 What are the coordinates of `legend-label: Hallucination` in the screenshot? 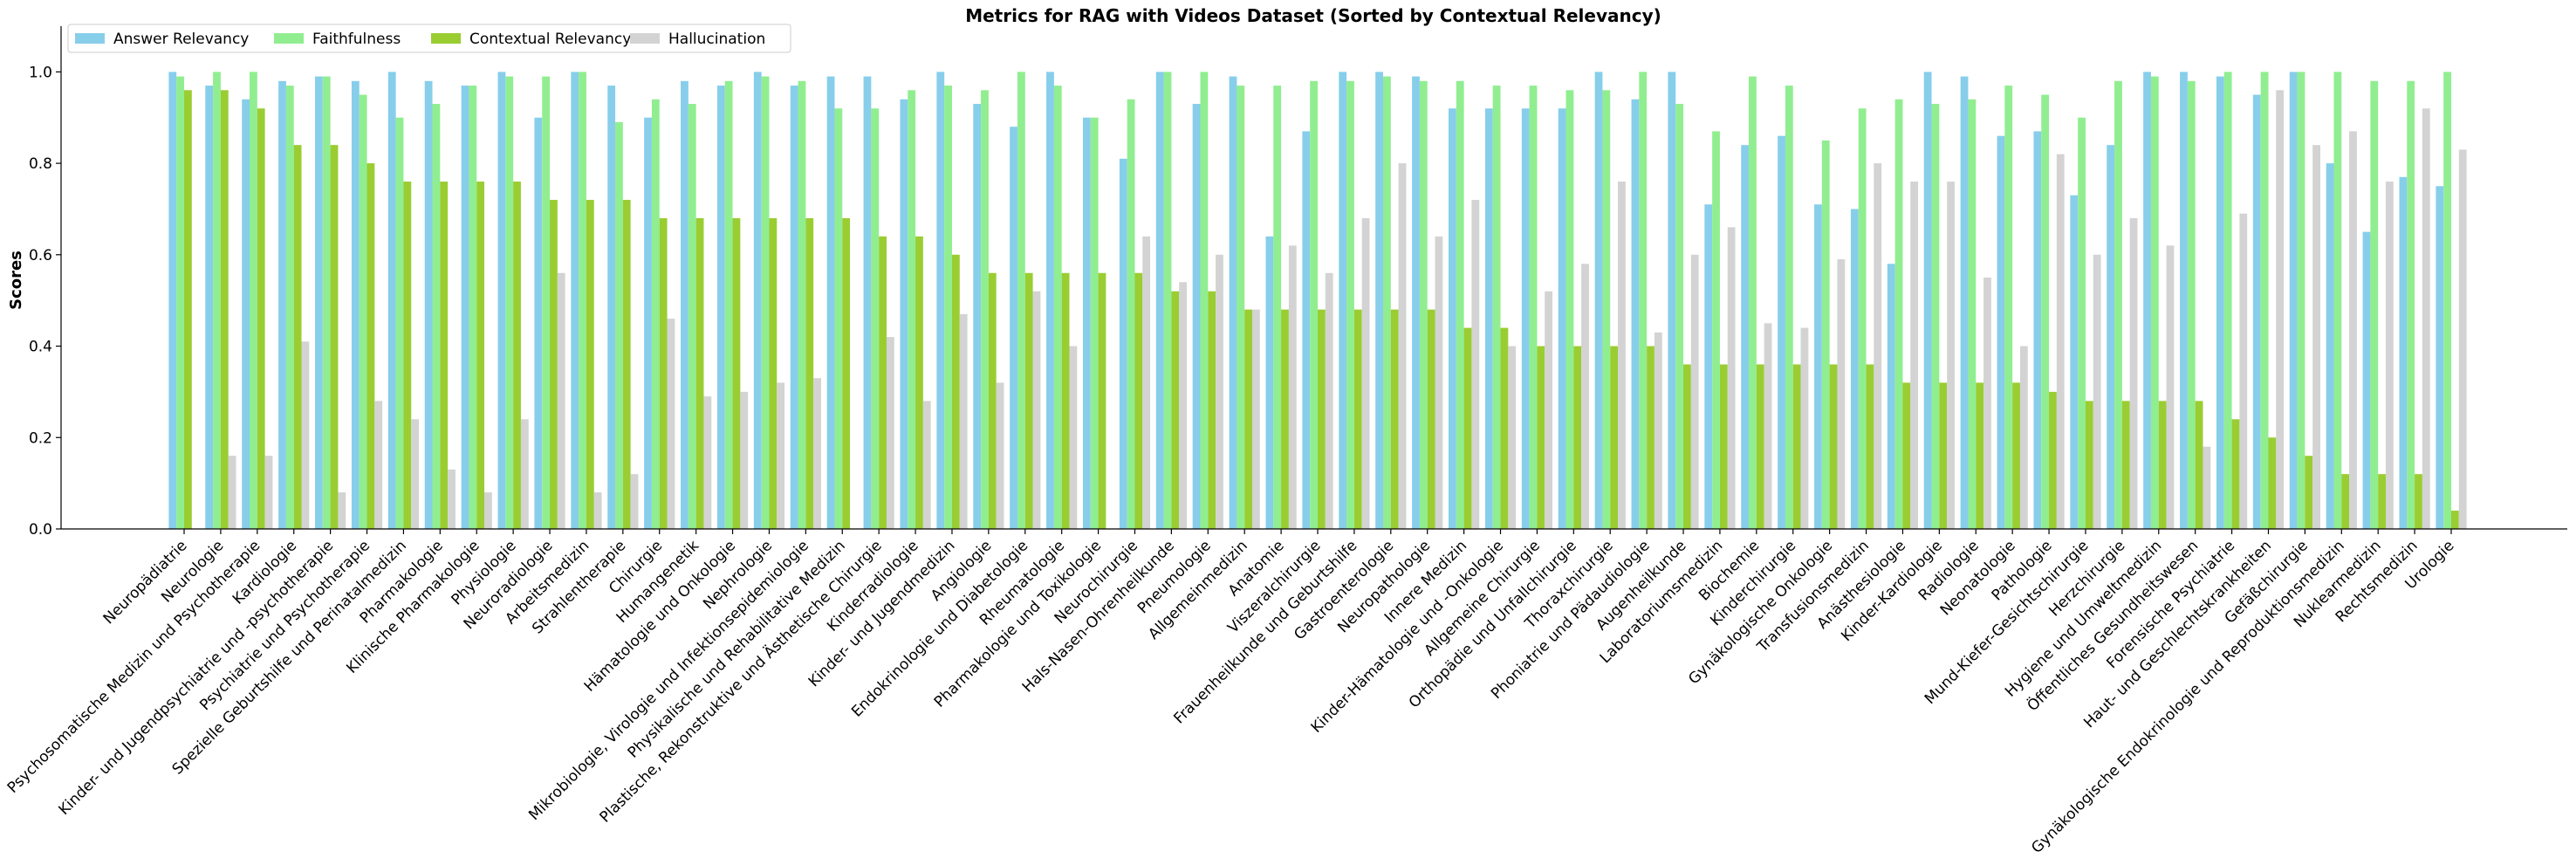 It's located at (716, 39).